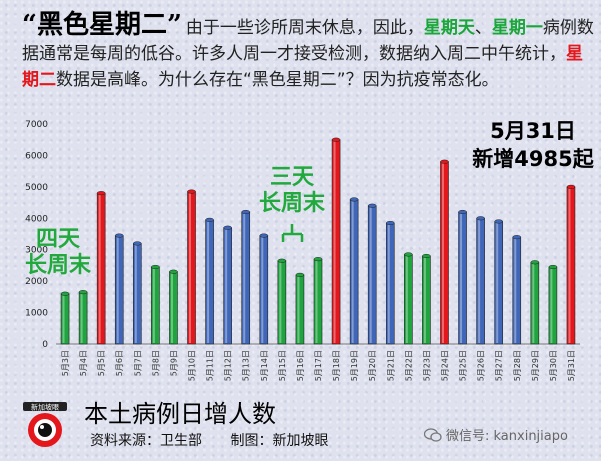 The height and width of the screenshot is (461, 601). Describe the element at coordinates (499, 365) in the screenshot. I see `x-tick-label: 5月27日` at that location.